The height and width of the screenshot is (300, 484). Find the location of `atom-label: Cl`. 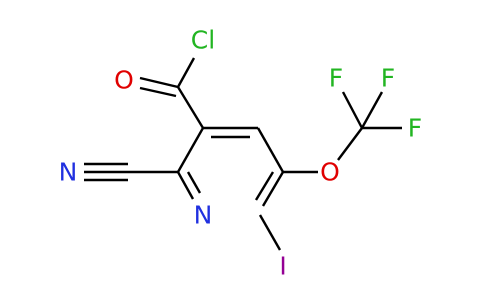

atom-label: Cl is located at coordinates (203, 40).